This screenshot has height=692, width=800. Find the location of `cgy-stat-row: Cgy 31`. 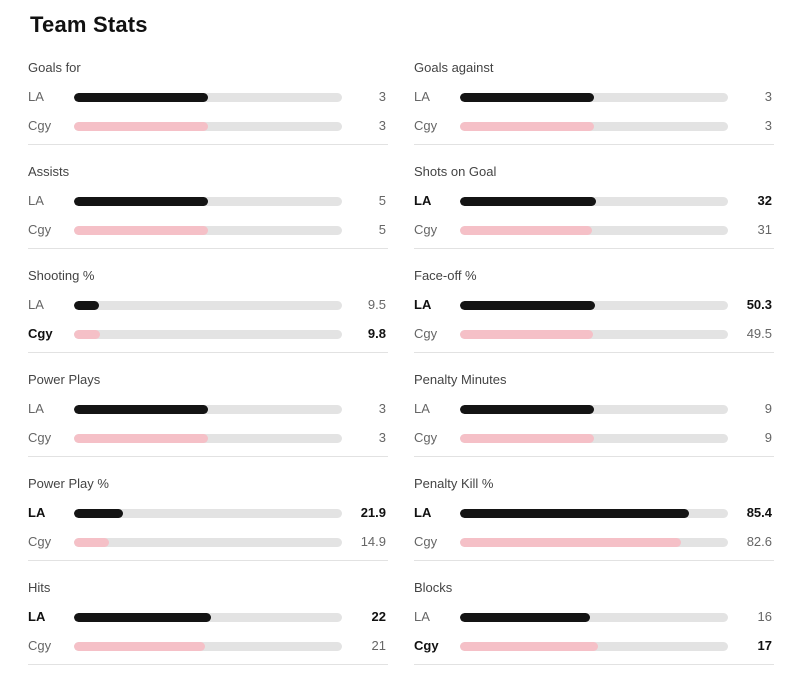

cgy-stat-row: Cgy 31 is located at coordinates (594, 230).